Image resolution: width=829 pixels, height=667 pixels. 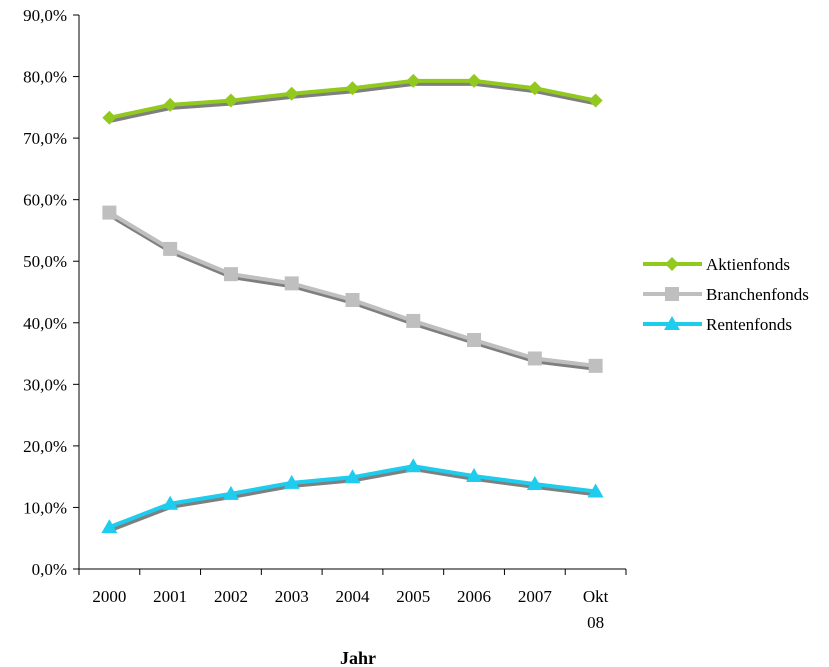 What do you see at coordinates (353, 596) in the screenshot?
I see `x-tick-label: 2004` at bounding box center [353, 596].